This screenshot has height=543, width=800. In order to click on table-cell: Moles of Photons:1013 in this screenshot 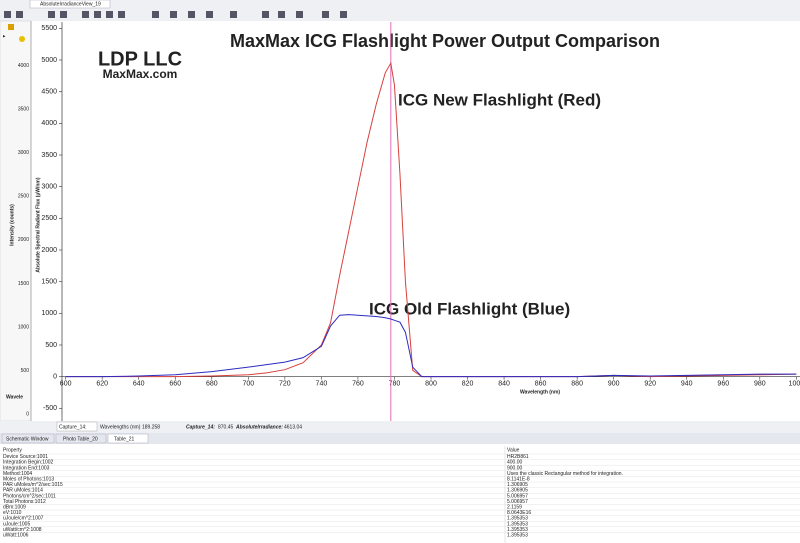, I will do `click(28, 480)`.